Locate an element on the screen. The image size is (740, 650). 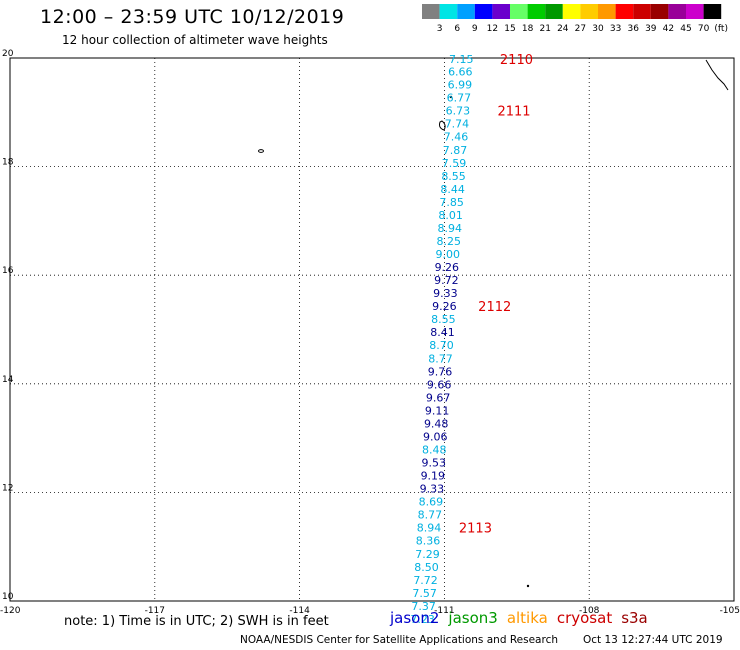
wave-height-point: 8.36 is located at coordinates (428, 541).